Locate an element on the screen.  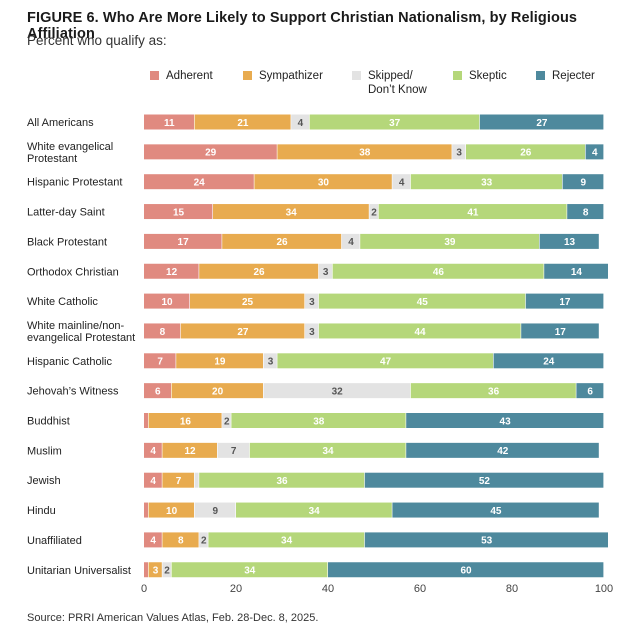
x-tick-label: 60 is located at coordinates (420, 589).